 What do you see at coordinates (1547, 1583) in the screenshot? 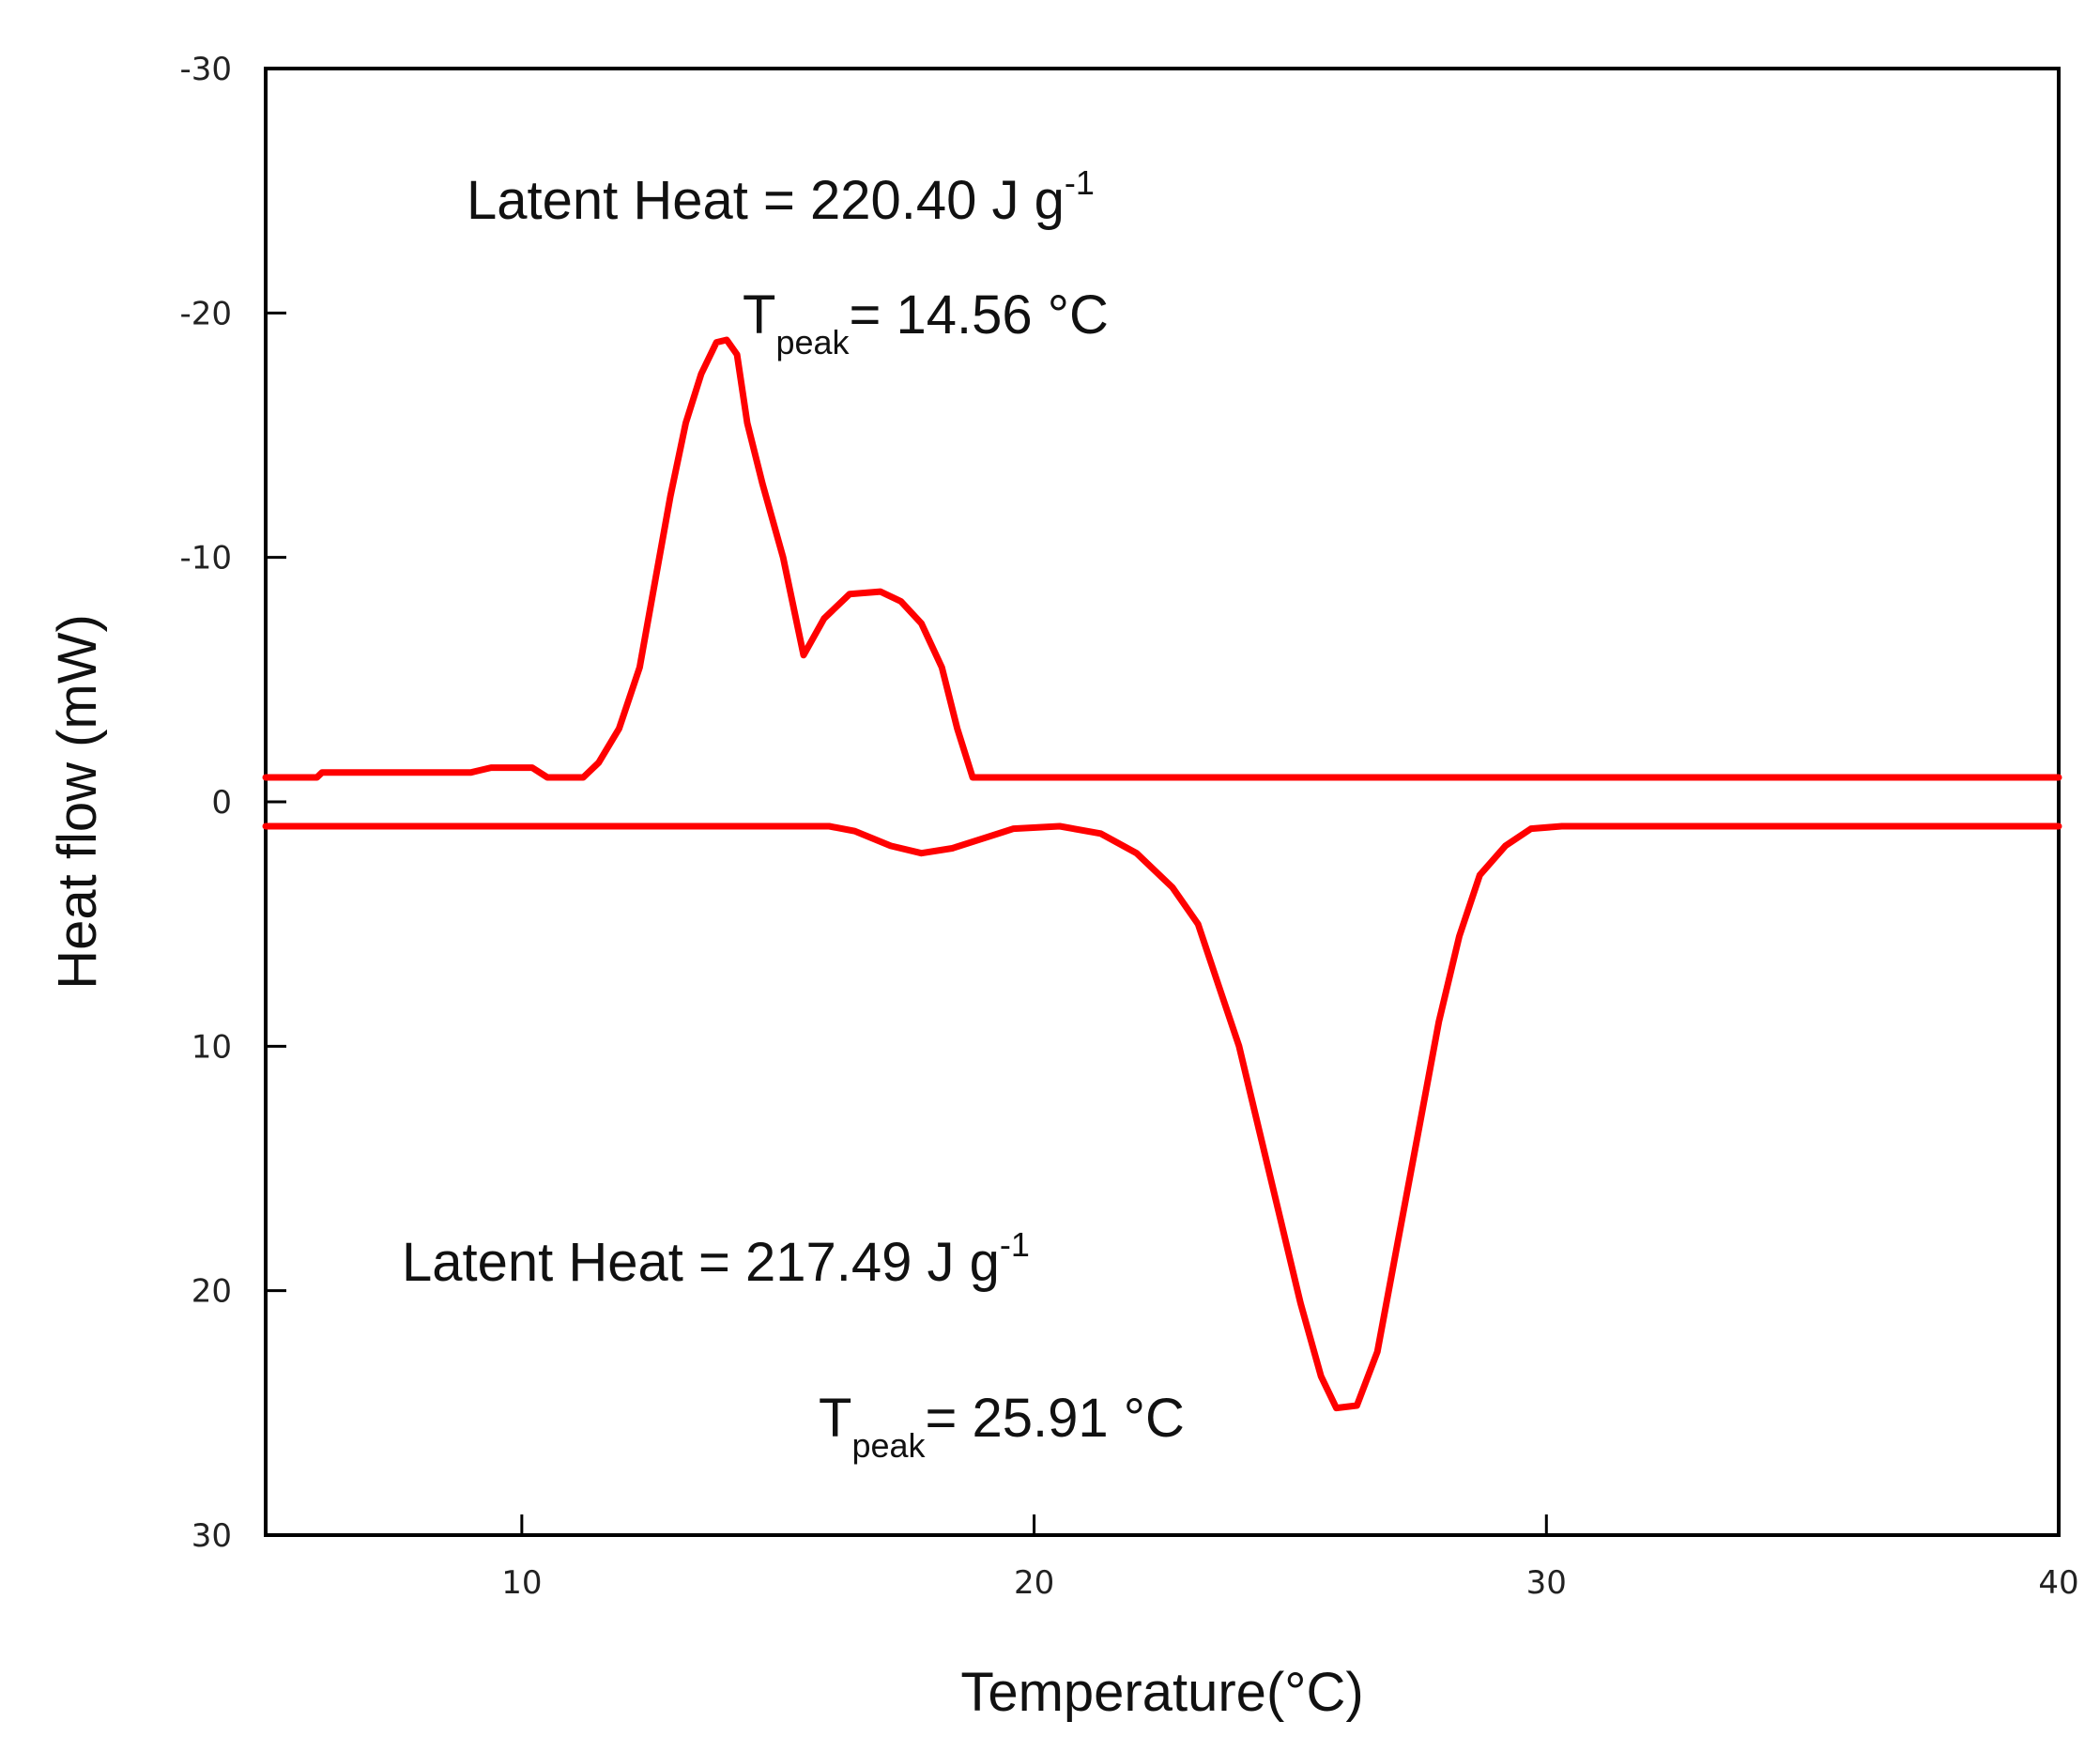
I see `x-tick-label: 30` at bounding box center [1547, 1583].